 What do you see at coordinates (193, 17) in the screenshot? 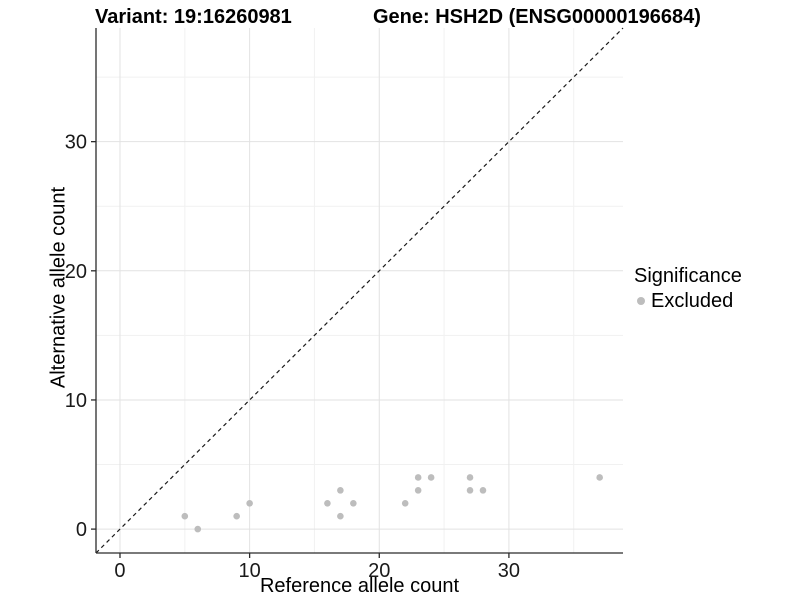
I see `chart-title-variant: Variant: 19:16260981` at bounding box center [193, 17].